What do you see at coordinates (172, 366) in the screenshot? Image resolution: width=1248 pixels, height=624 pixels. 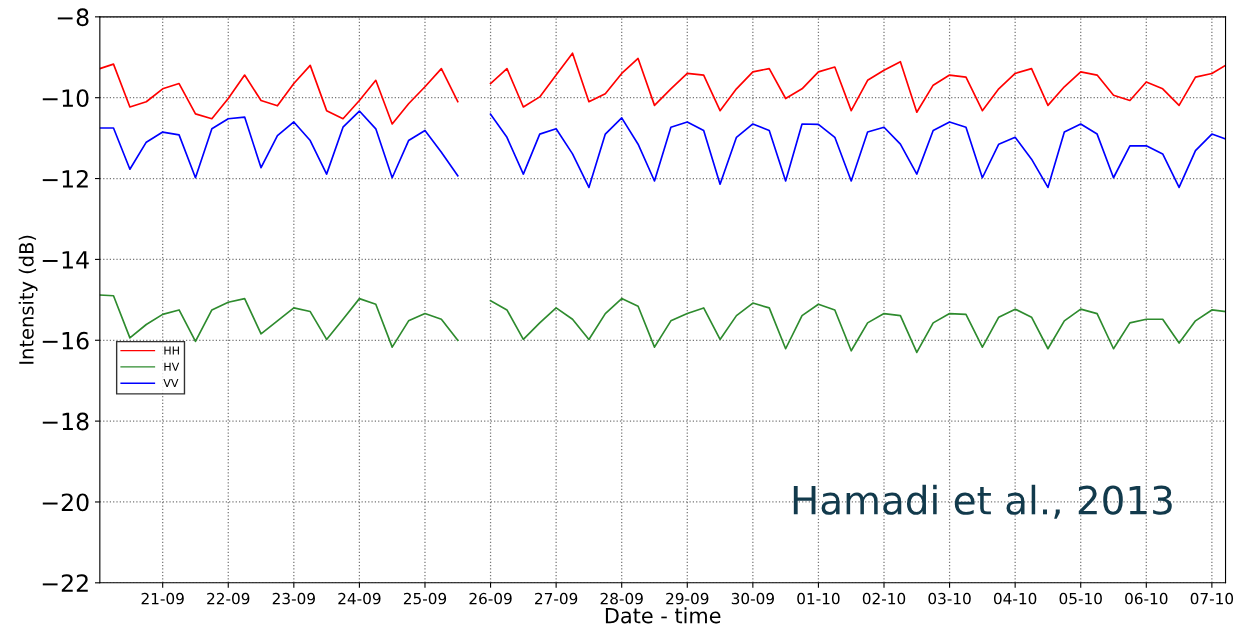 I see `legend-label: HV` at bounding box center [172, 366].